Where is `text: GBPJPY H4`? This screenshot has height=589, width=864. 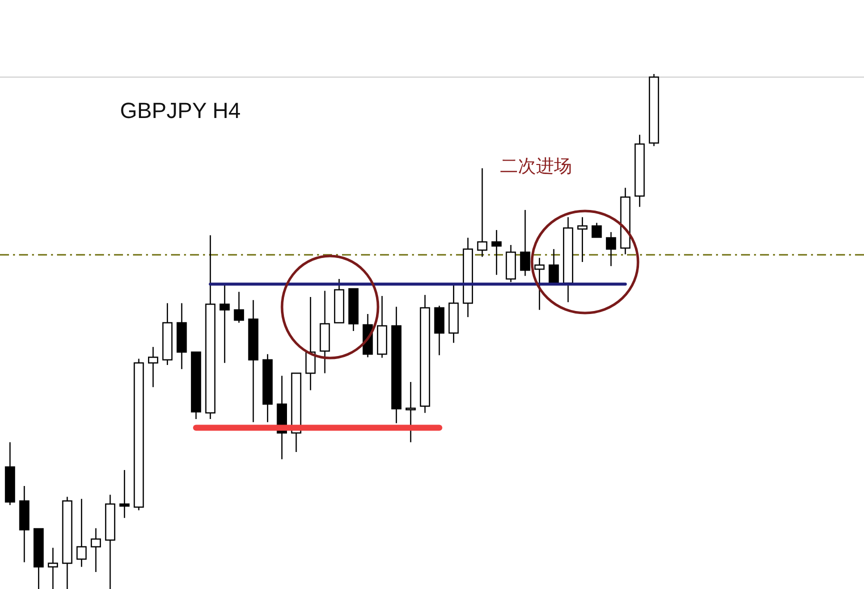
text: GBPJPY H4 is located at coordinates (180, 110).